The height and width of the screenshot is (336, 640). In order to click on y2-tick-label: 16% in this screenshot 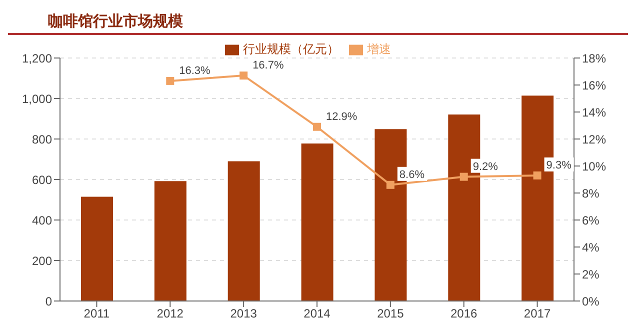, I will do `click(594, 85)`.